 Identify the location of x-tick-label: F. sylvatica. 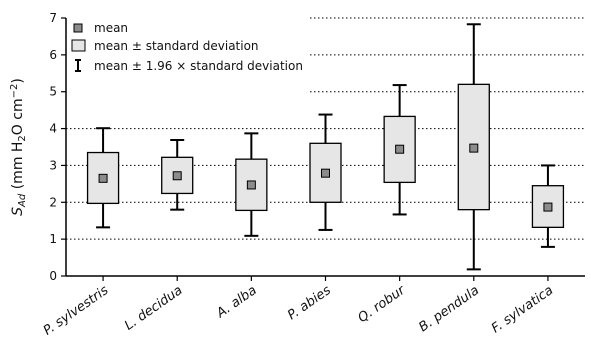
(522, 309).